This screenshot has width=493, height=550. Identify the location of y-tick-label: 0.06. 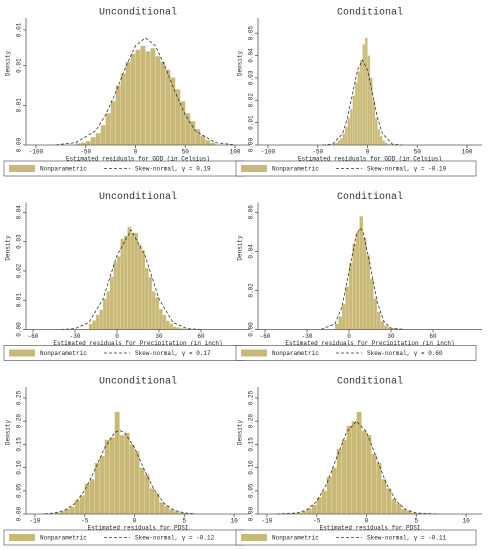
(251, 212).